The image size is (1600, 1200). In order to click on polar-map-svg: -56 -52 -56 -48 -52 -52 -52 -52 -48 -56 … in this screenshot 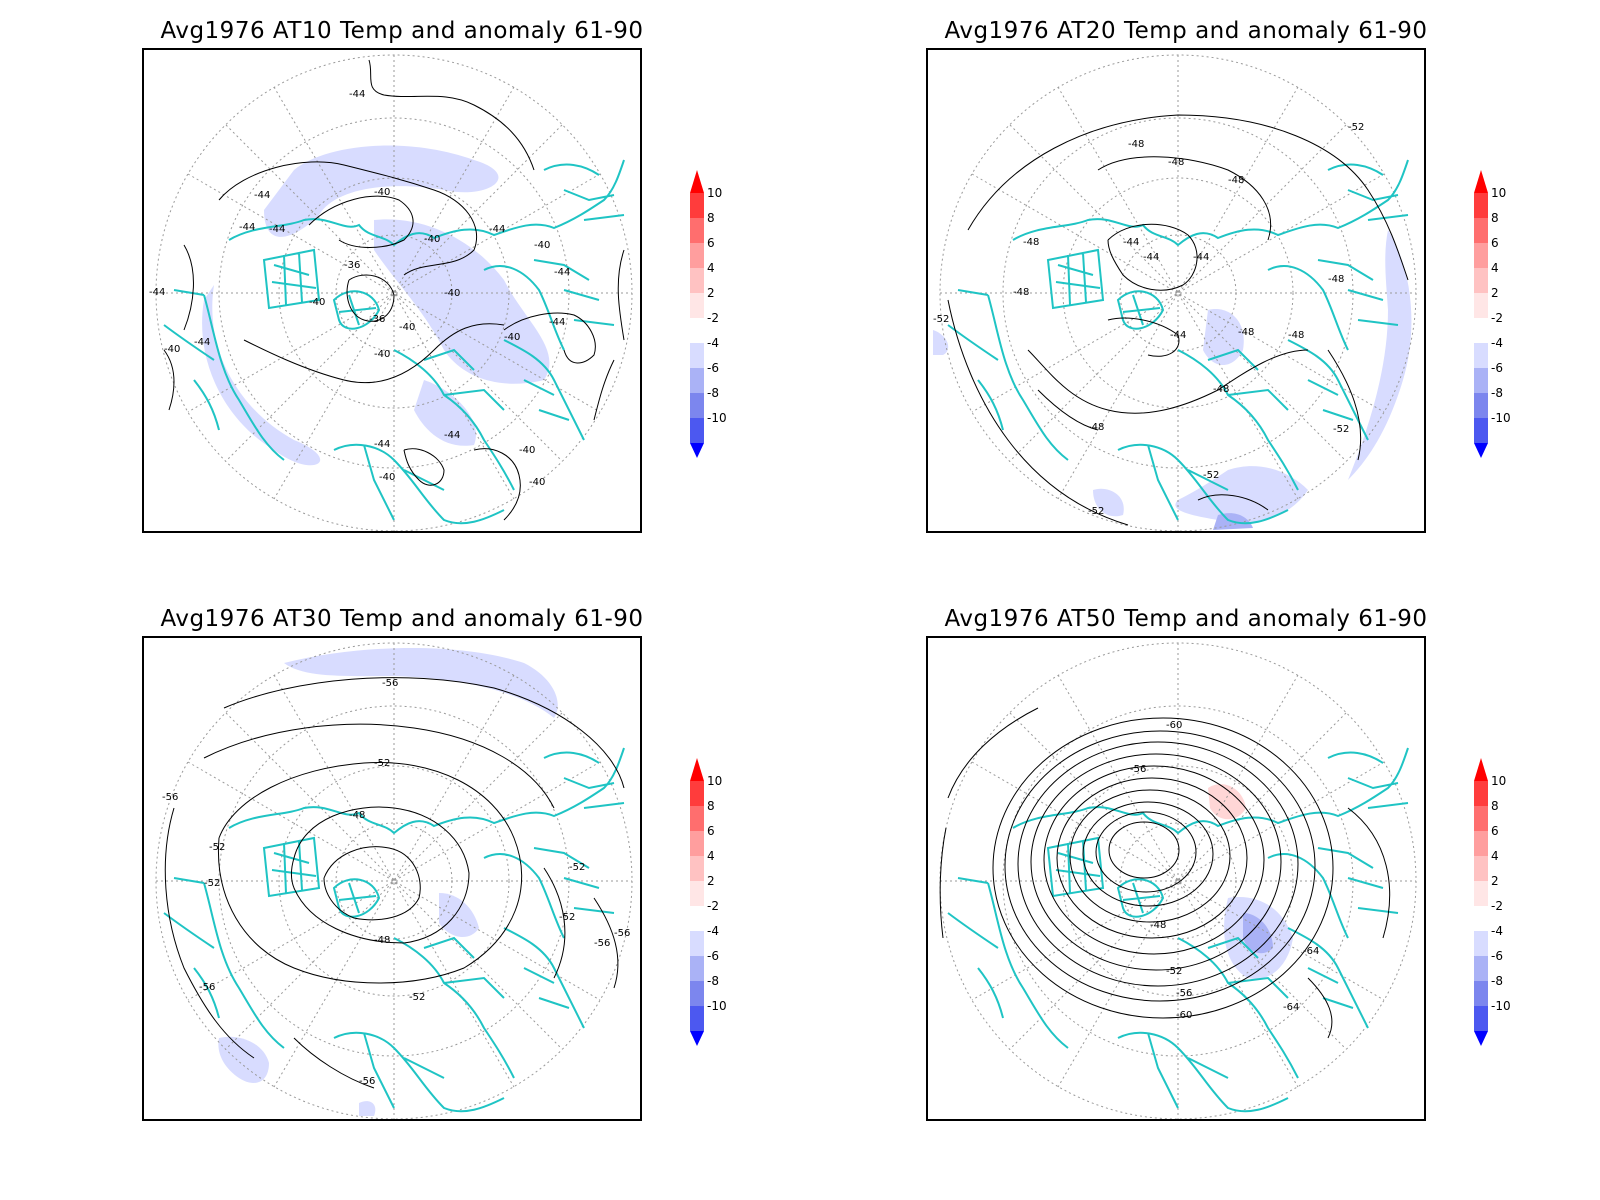, I will do `click(394, 880)`.